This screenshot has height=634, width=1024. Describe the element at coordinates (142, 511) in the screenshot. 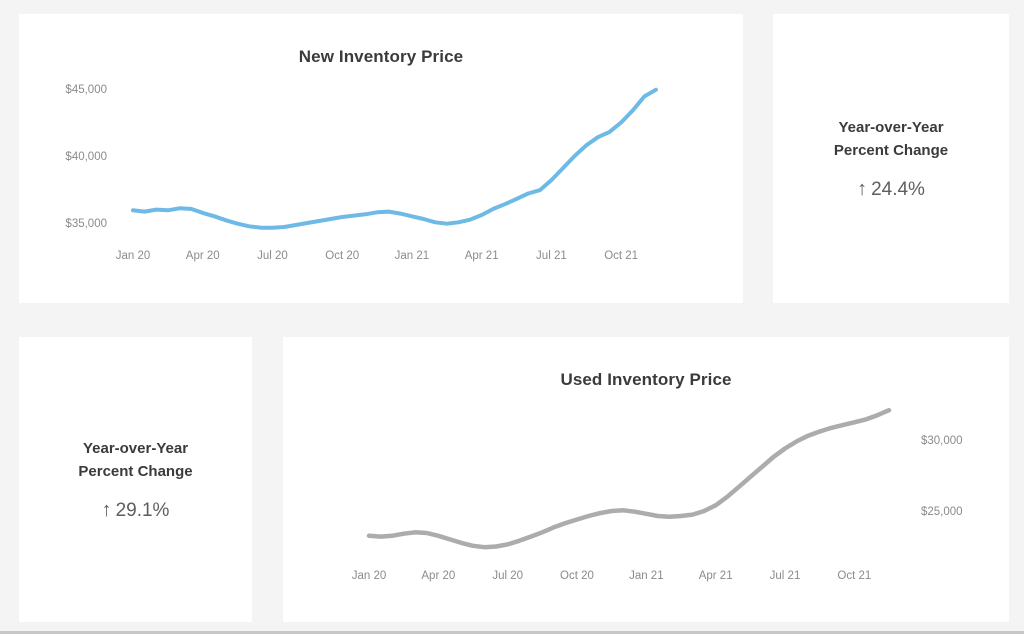

I see `used-yoy-percent: 29.1%` at that location.